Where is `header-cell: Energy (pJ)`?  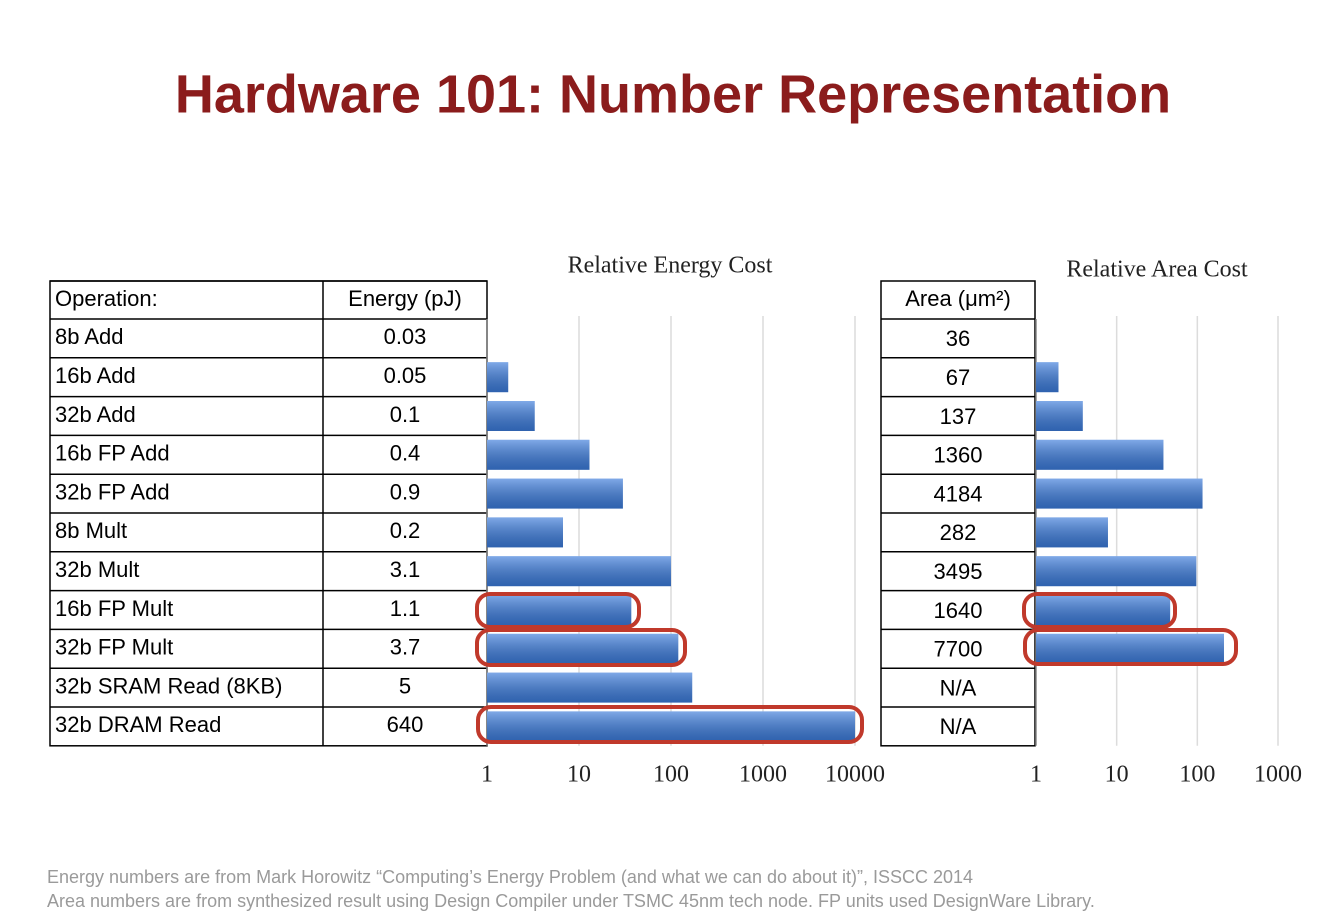
header-cell: Energy (pJ) is located at coordinates (405, 298).